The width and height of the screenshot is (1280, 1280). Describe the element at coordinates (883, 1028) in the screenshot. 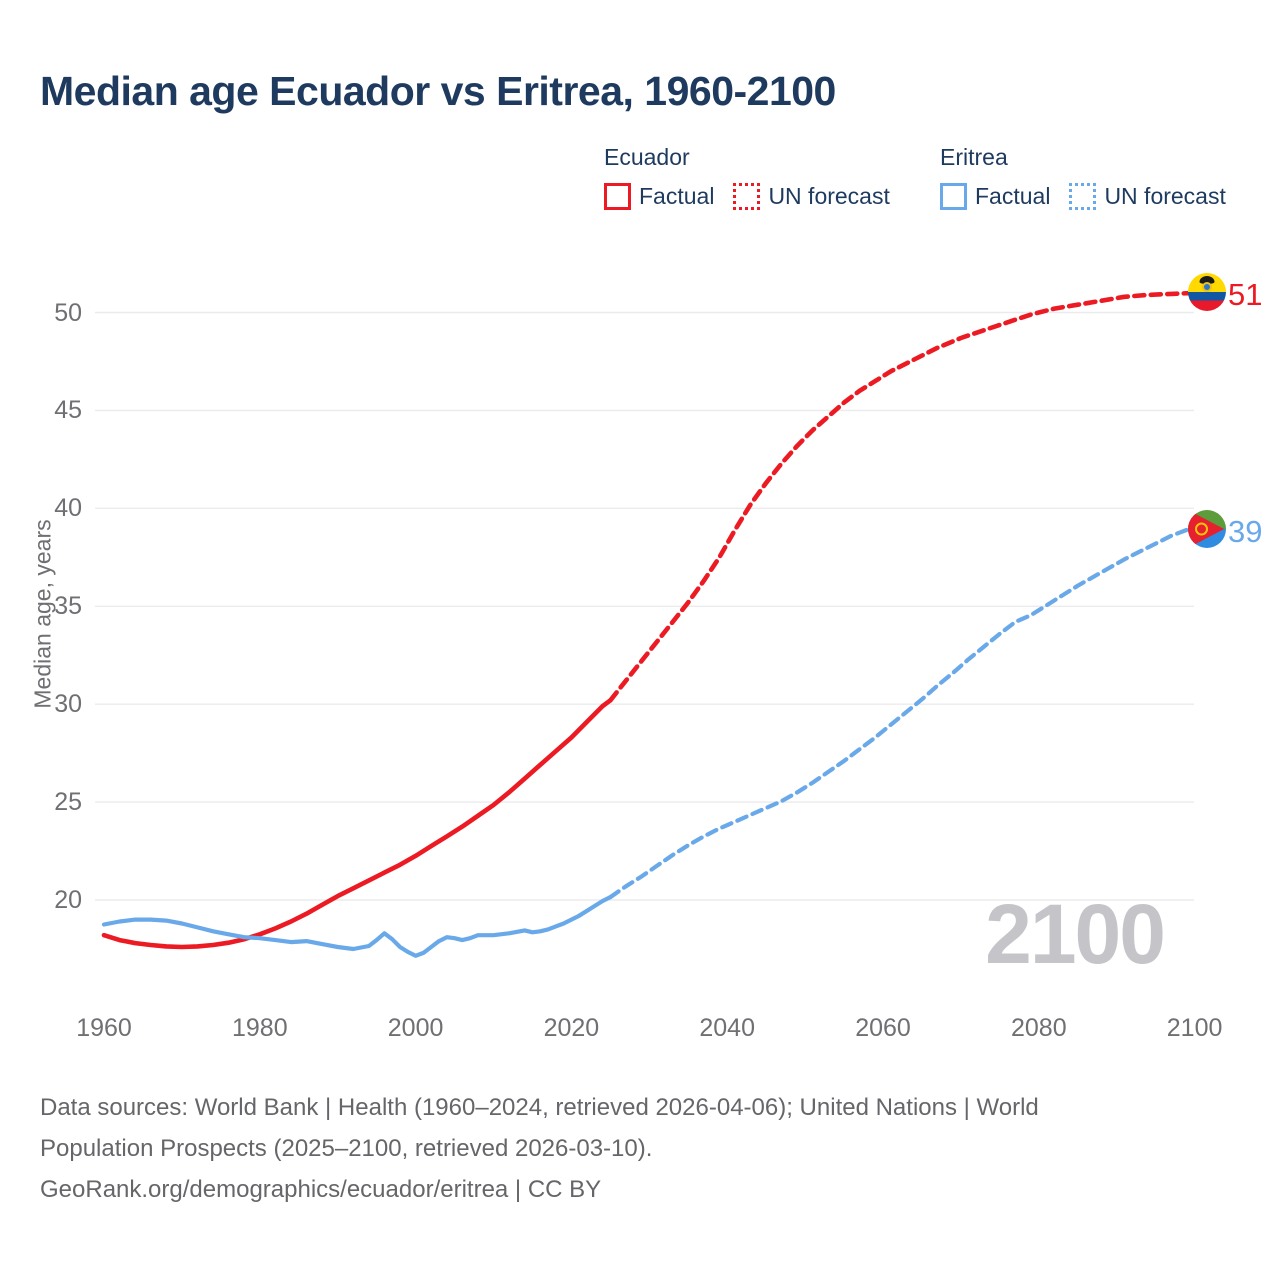

I see `x-tick-label: 2060` at that location.